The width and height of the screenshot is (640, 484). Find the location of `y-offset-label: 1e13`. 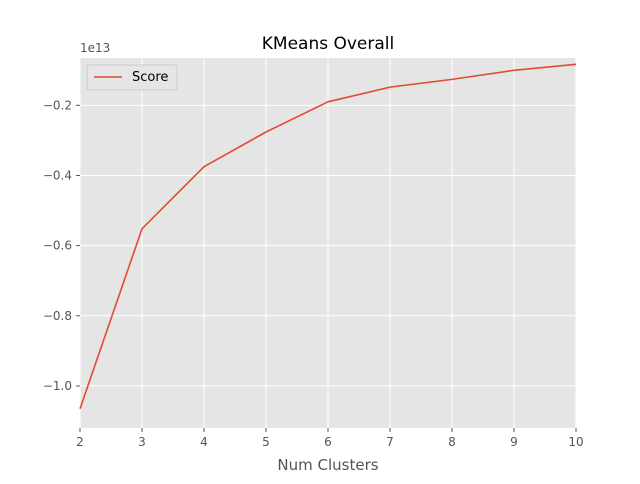

y-offset-label: 1e13 is located at coordinates (95, 48).